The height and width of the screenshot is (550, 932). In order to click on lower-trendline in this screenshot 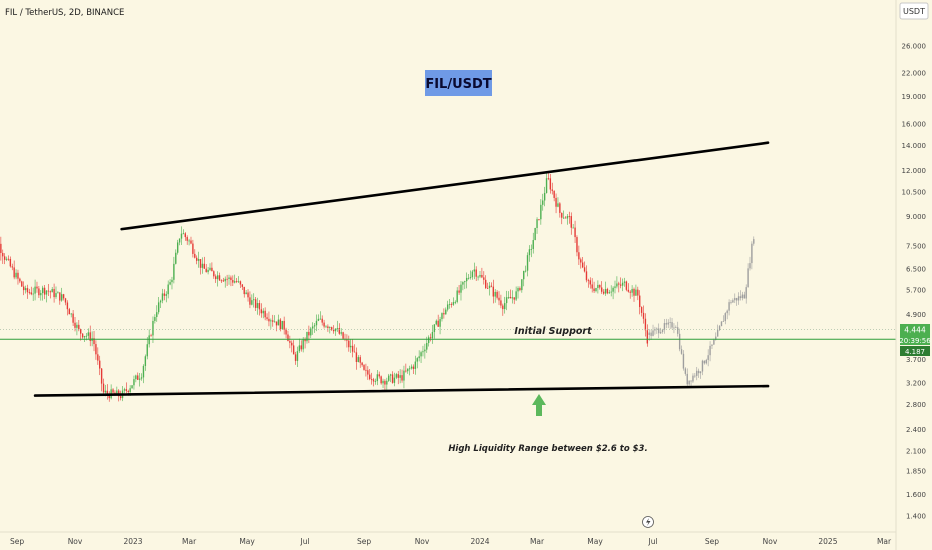, I will do `click(401, 390)`.